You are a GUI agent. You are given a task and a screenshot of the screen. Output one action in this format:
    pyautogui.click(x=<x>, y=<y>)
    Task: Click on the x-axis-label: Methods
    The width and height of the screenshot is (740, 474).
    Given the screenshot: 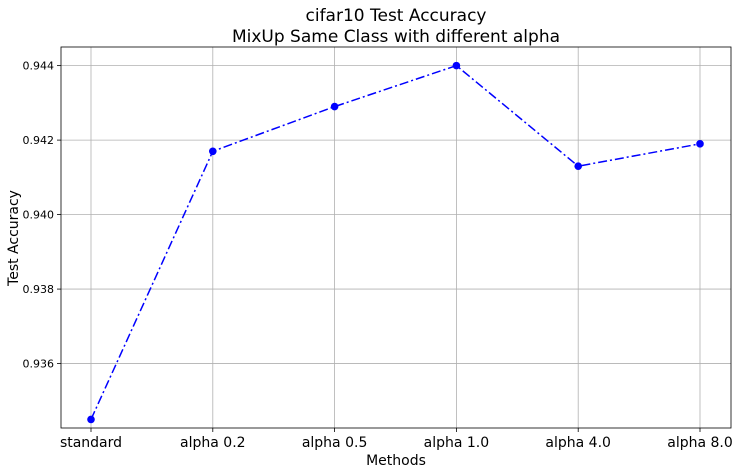 What is the action you would take?
    pyautogui.click(x=396, y=461)
    